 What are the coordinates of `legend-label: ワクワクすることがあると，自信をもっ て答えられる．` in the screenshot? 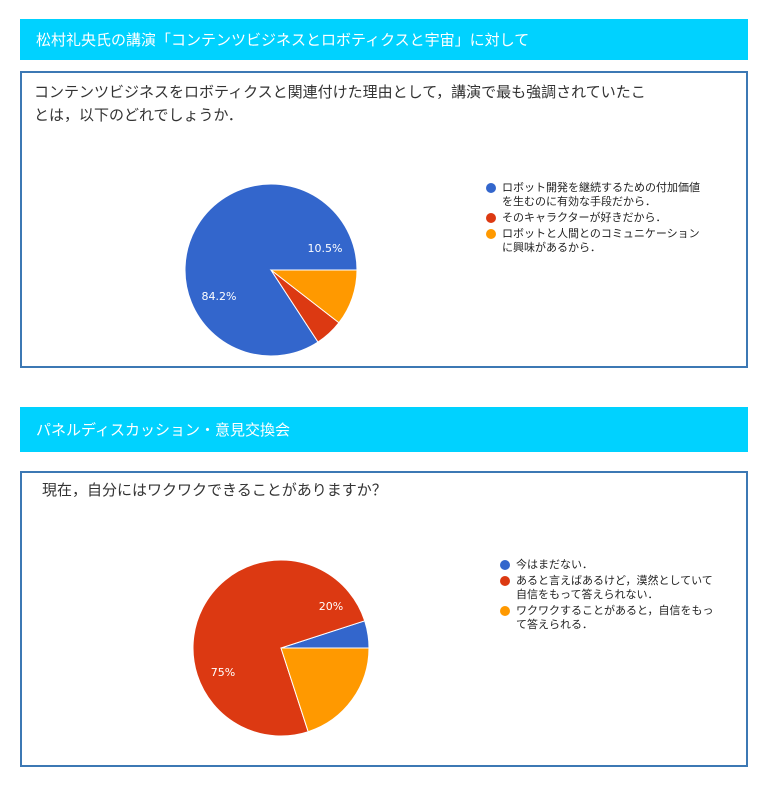 It's located at (615, 617).